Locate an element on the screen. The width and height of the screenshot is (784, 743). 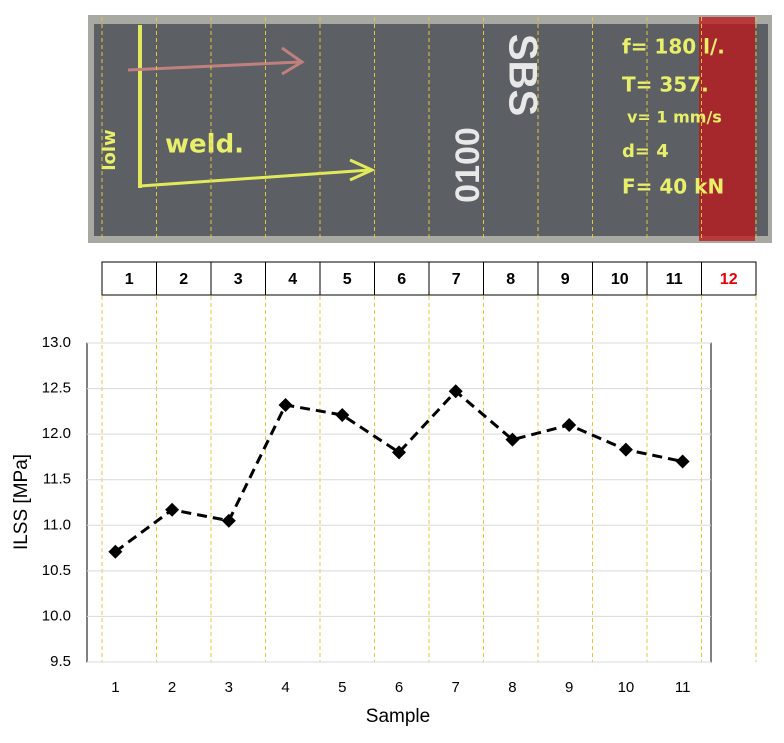
x-tick-label: 8 is located at coordinates (512, 687).